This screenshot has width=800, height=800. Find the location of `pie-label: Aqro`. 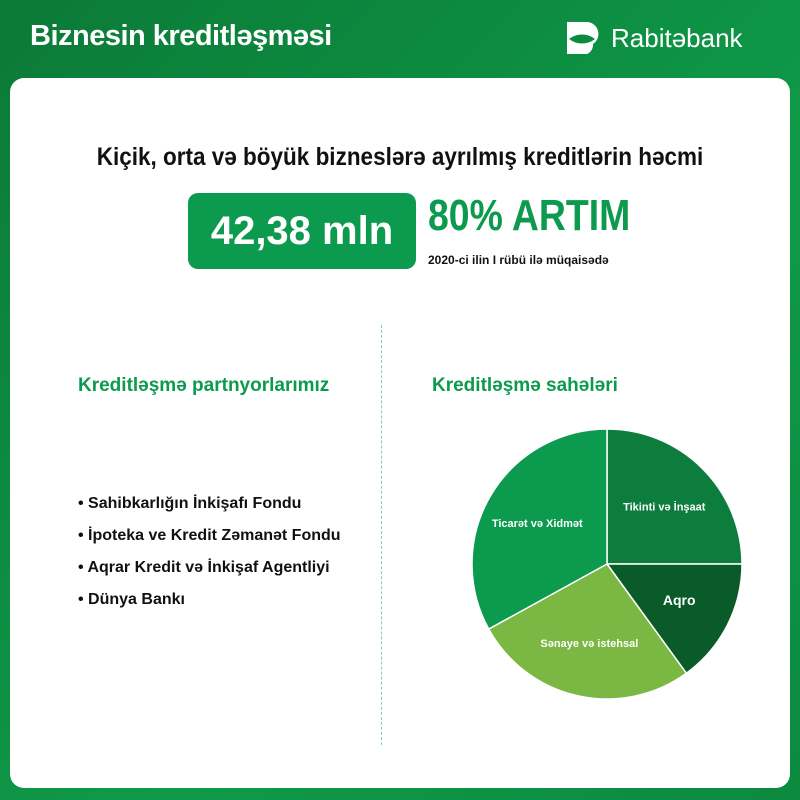

pie-label: Aqro is located at coordinates (679, 600).